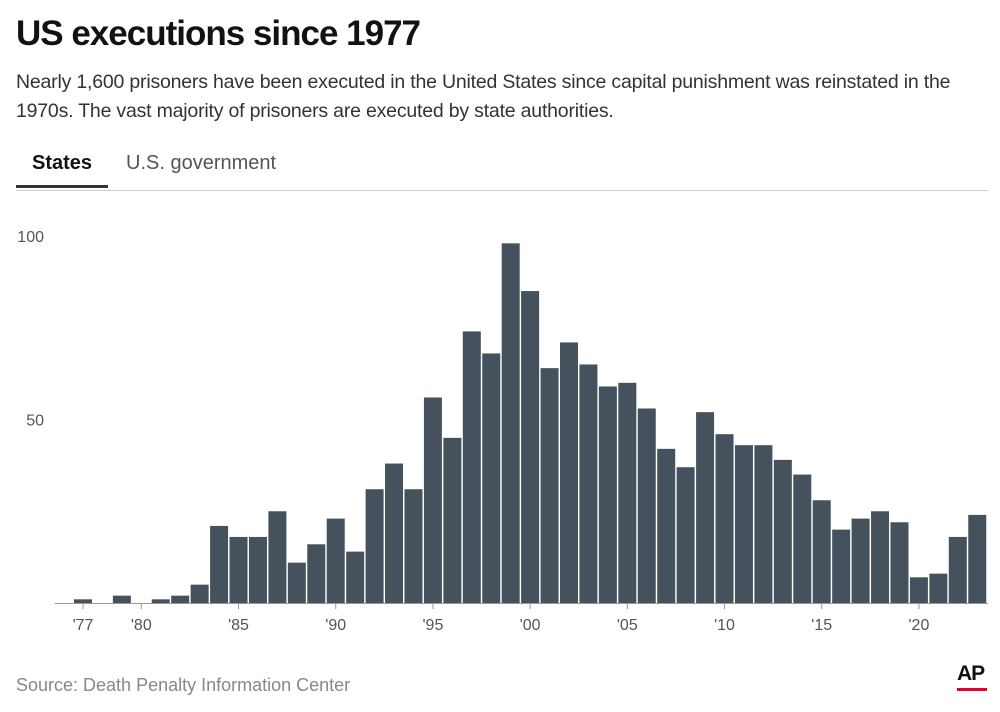 This screenshot has height=712, width=1000. Describe the element at coordinates (83, 625) in the screenshot. I see `x-tick-label: '77` at that location.